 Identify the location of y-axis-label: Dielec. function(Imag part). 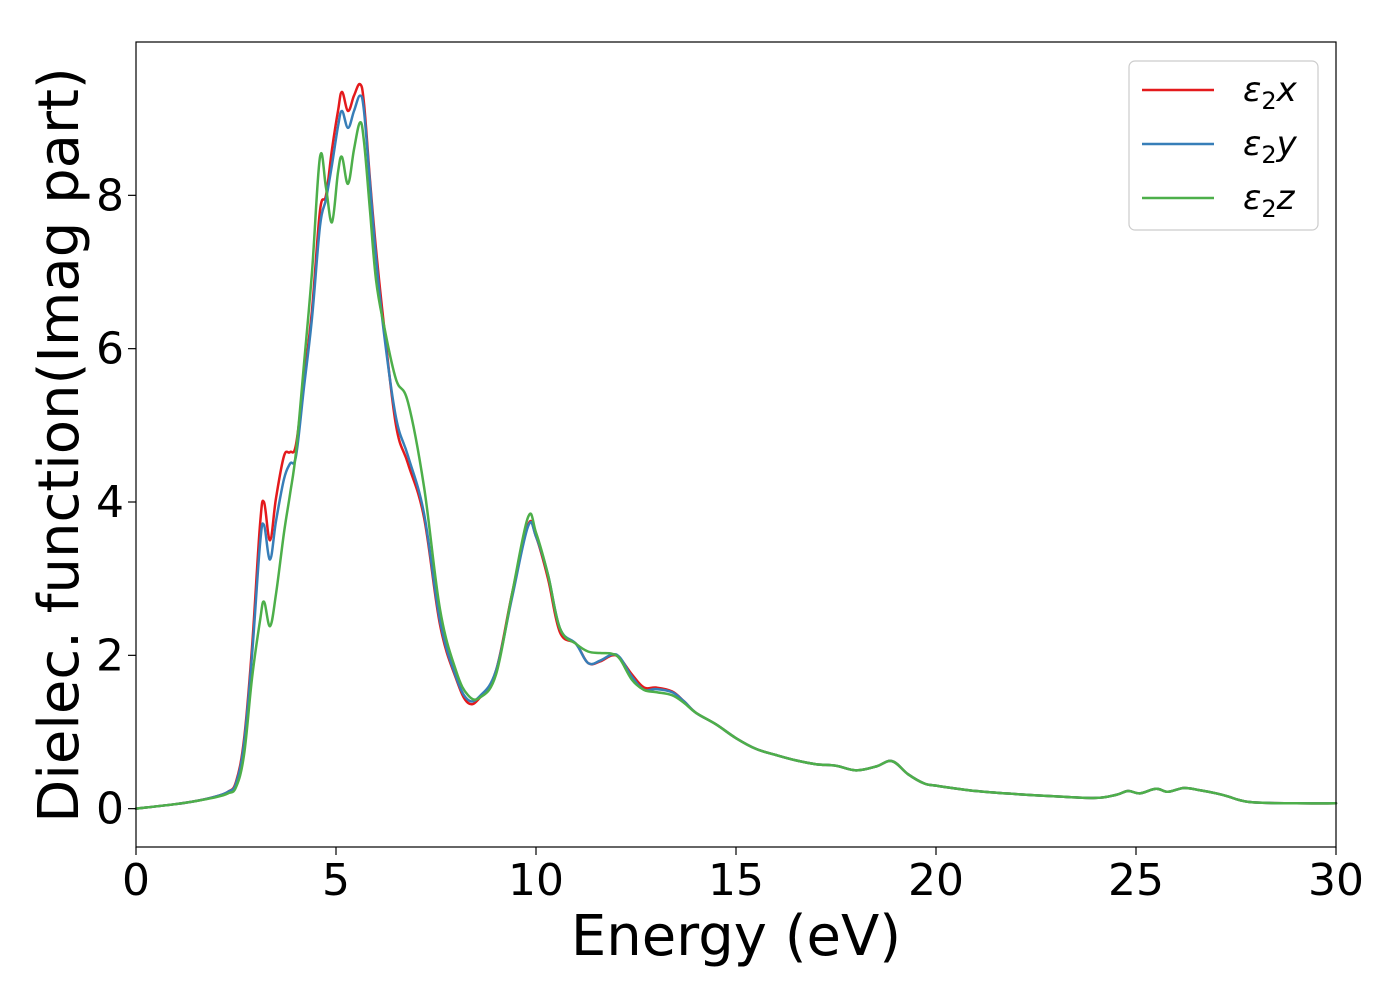
(59, 445).